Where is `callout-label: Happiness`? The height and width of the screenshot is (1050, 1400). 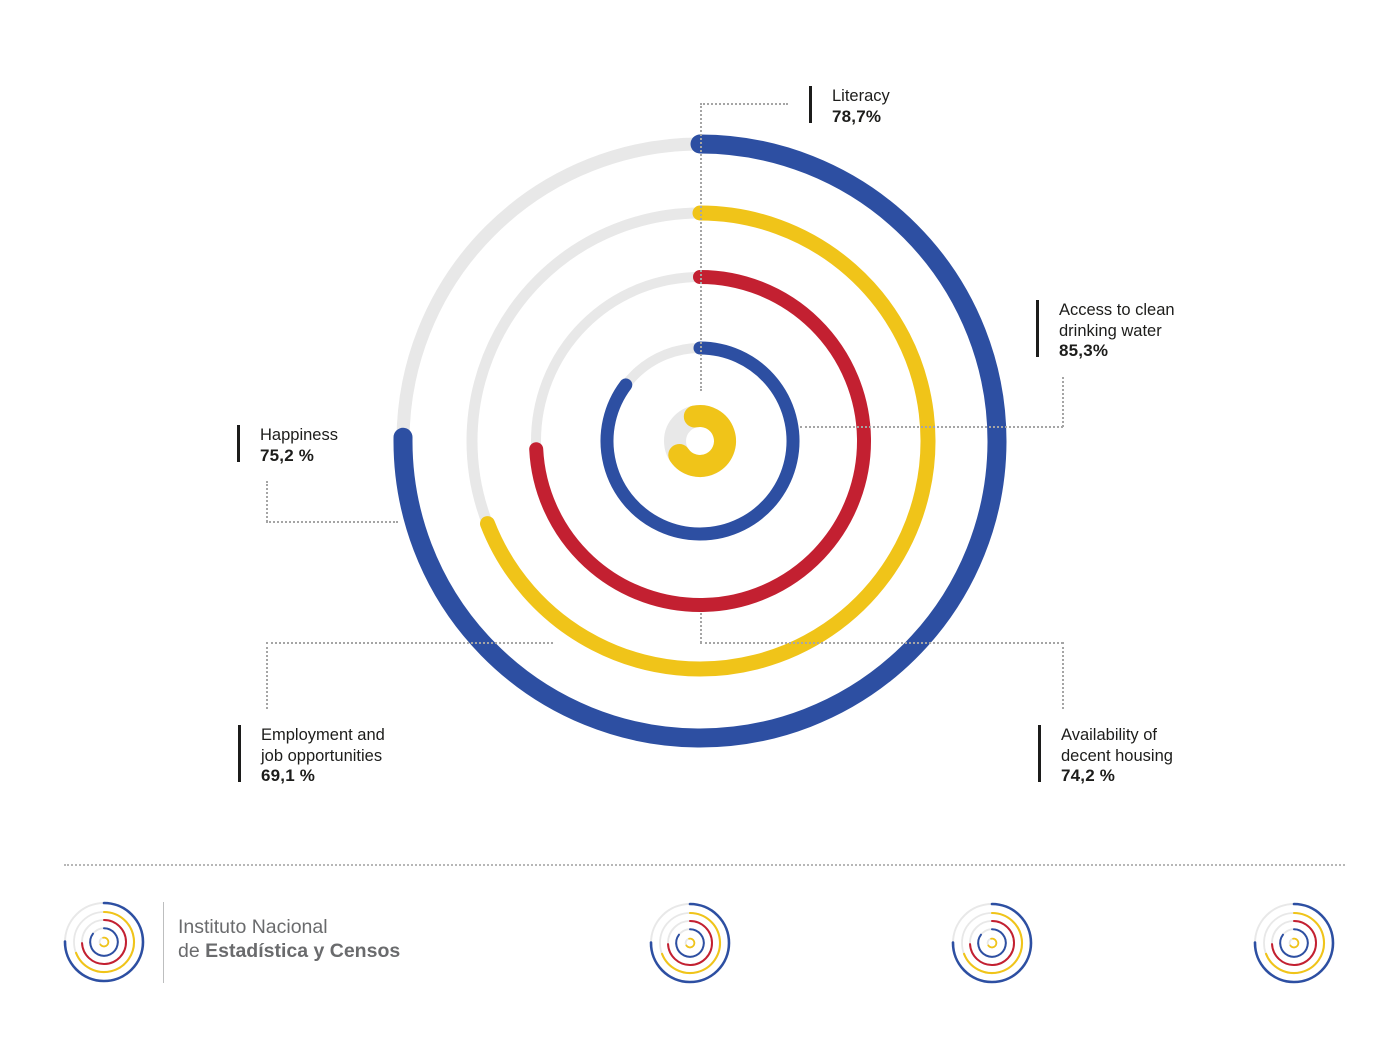 callout-label: Happiness is located at coordinates (299, 435).